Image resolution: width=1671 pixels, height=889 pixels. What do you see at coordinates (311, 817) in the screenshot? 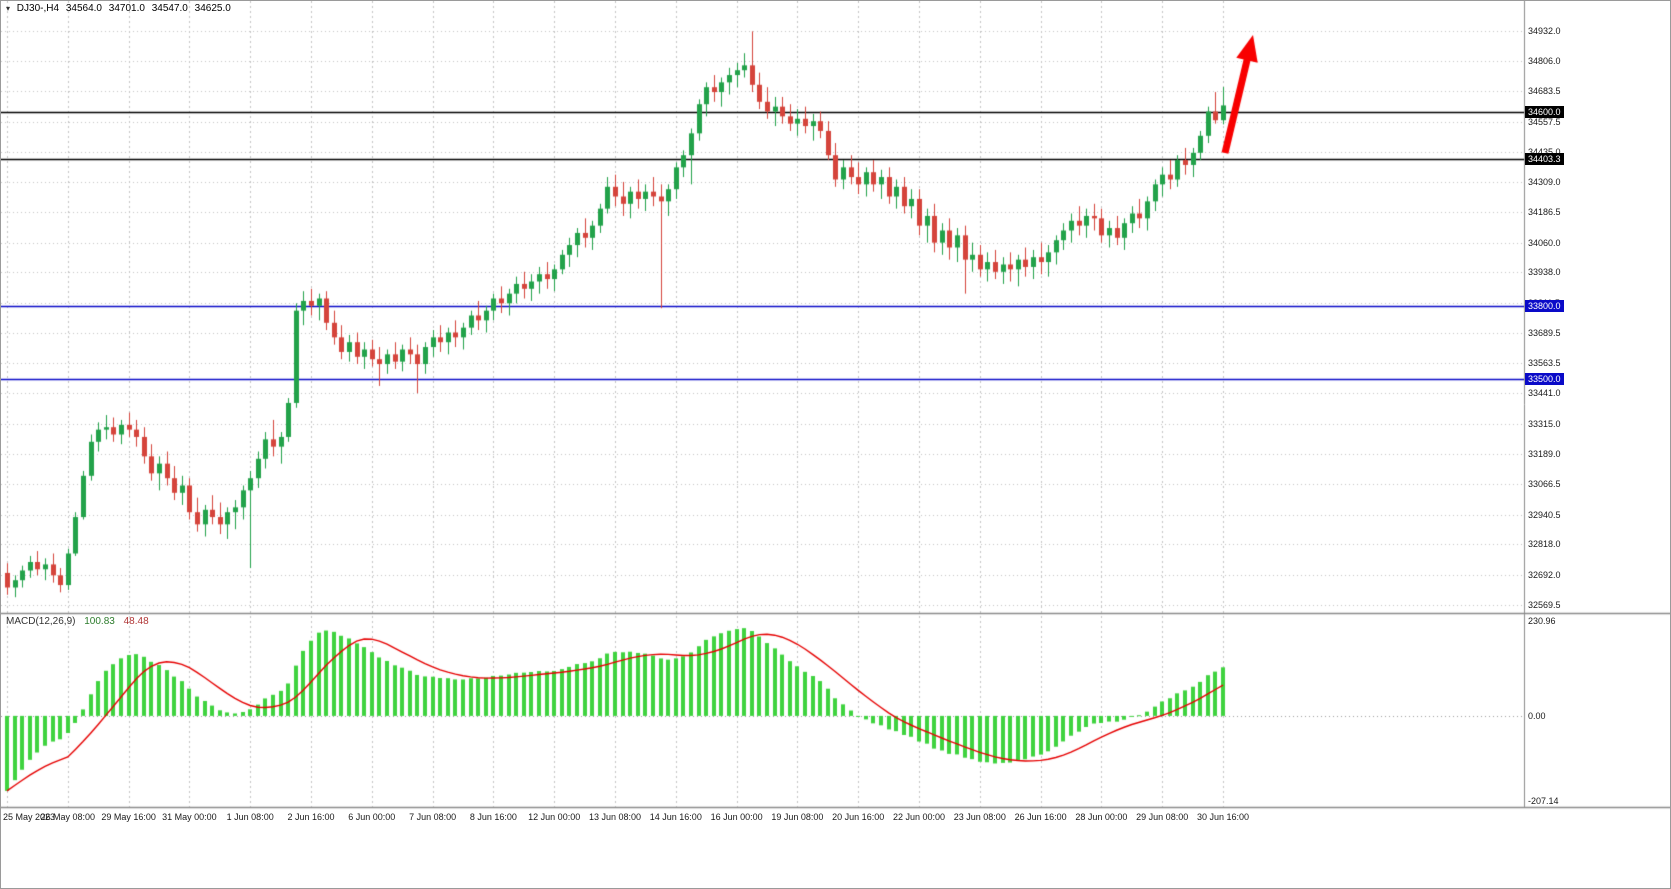
I see `time-axis-label: 2 Jun 16:00` at bounding box center [311, 817].